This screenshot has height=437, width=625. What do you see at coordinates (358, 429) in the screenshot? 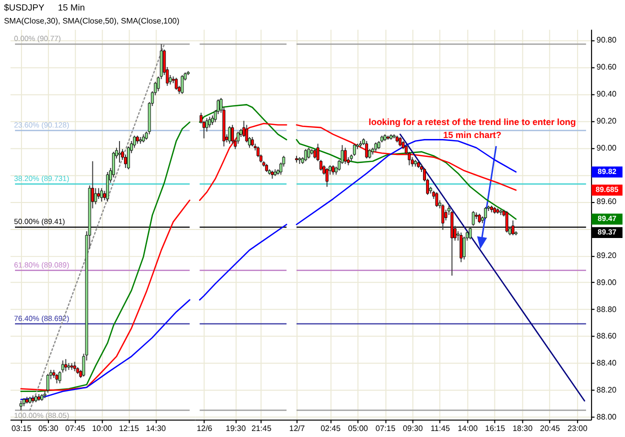
I see `x-tick-label: 05:00` at bounding box center [358, 429].